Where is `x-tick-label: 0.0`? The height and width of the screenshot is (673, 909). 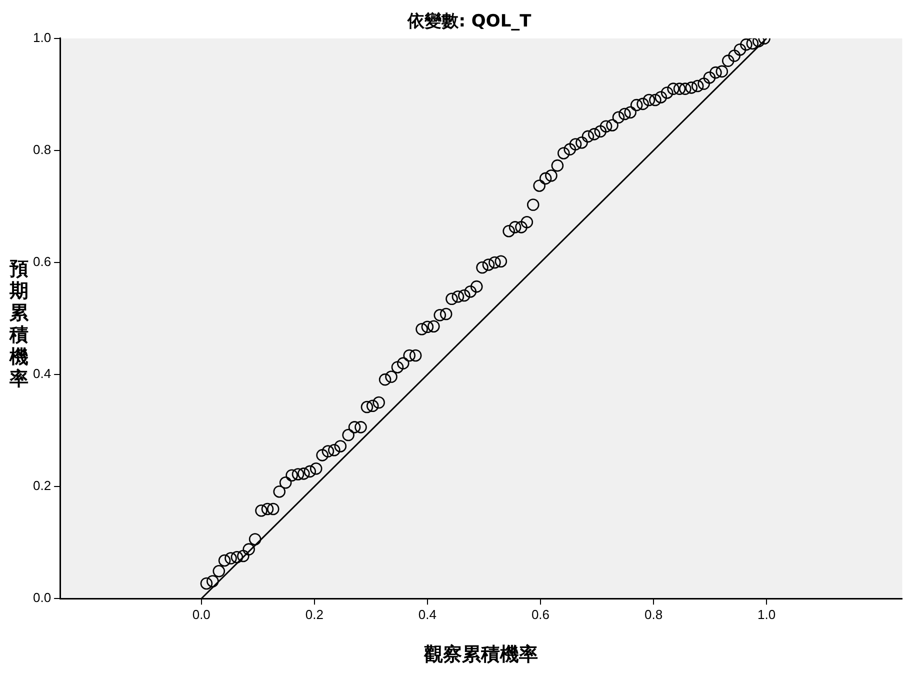 x-tick-label: 0.0 is located at coordinates (201, 614).